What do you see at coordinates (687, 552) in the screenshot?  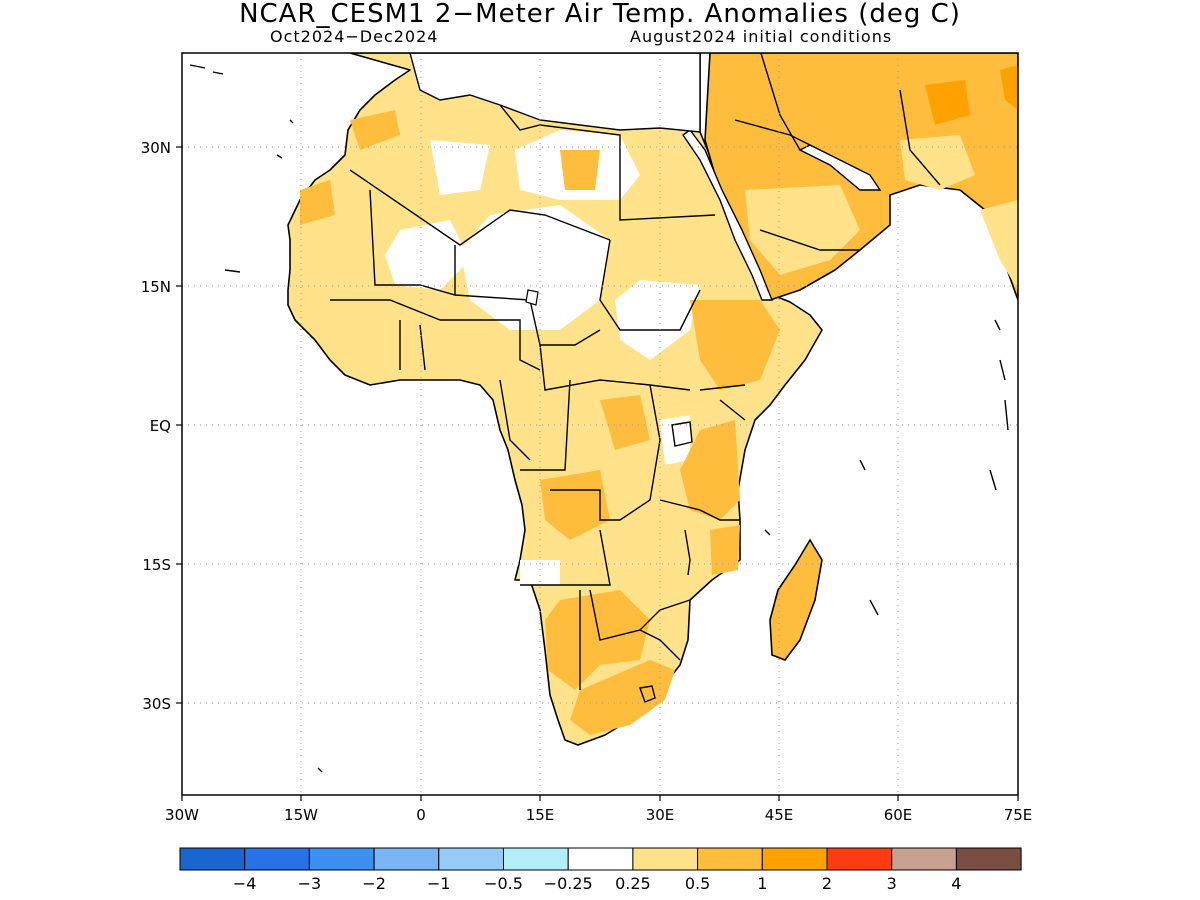 I see `lake-malawi` at bounding box center [687, 552].